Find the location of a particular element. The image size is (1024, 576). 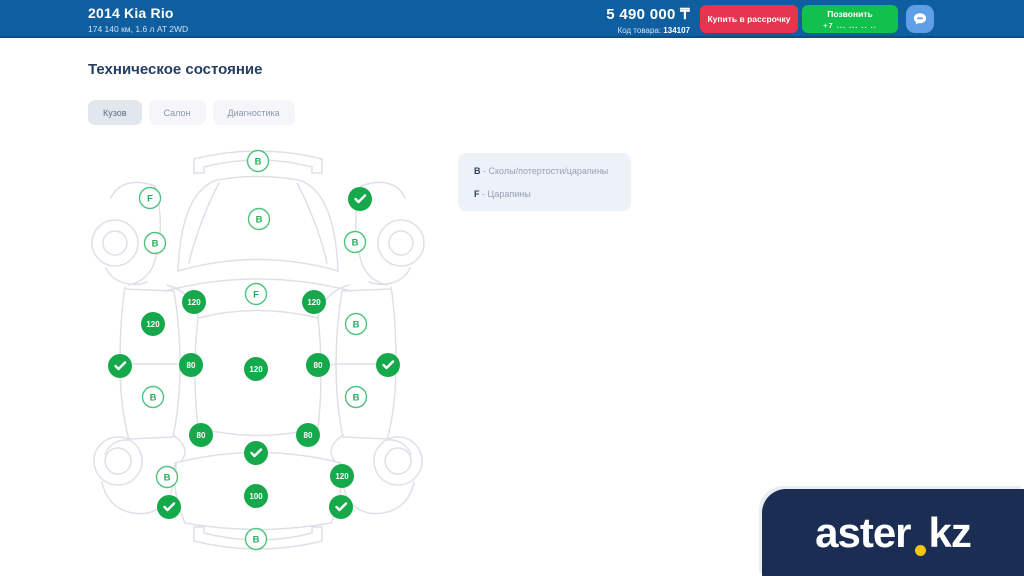

brand-dot is located at coordinates (920, 550).